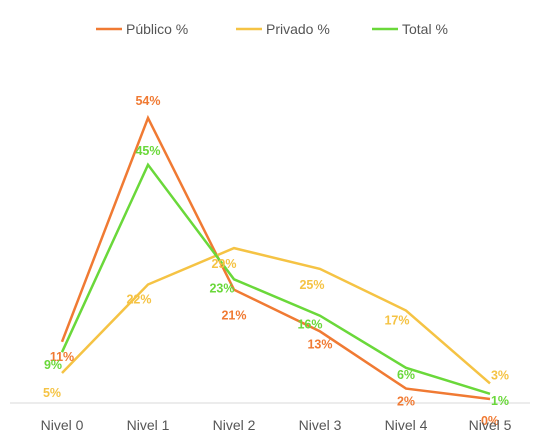 The image size is (538, 443). Describe the element at coordinates (62, 425) in the screenshot. I see `x-tick-label-nivel-0: Nivel 0` at that location.